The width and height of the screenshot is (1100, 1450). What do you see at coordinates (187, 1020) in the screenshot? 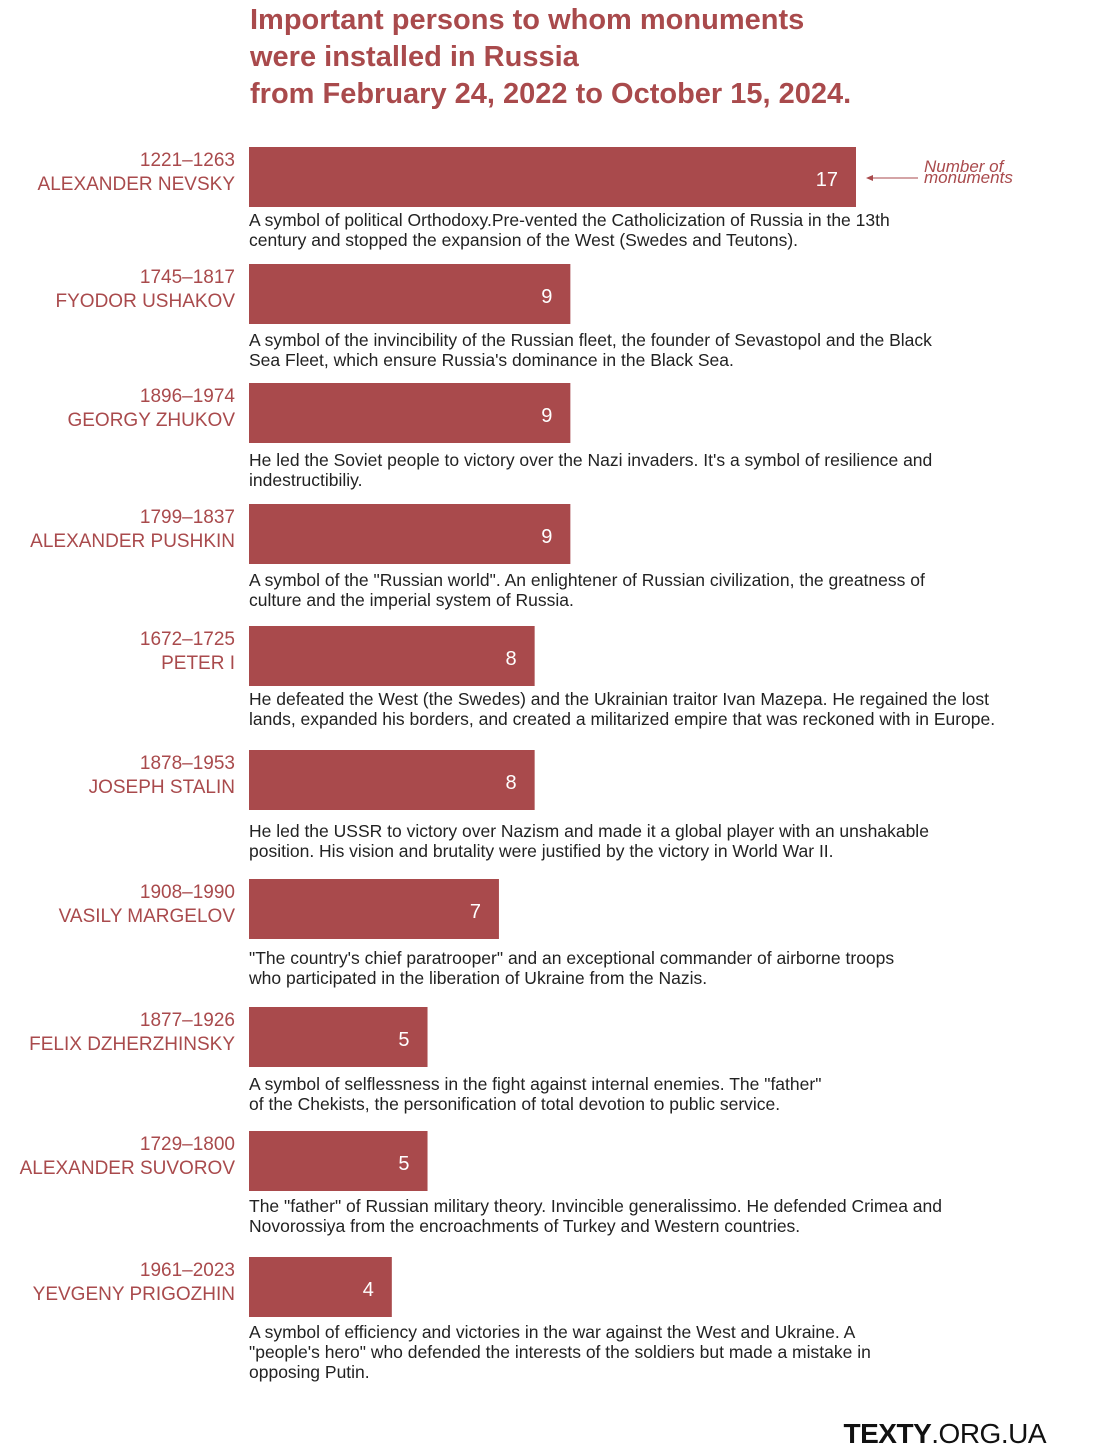
I see `person-years: 1877–1926` at bounding box center [187, 1020].